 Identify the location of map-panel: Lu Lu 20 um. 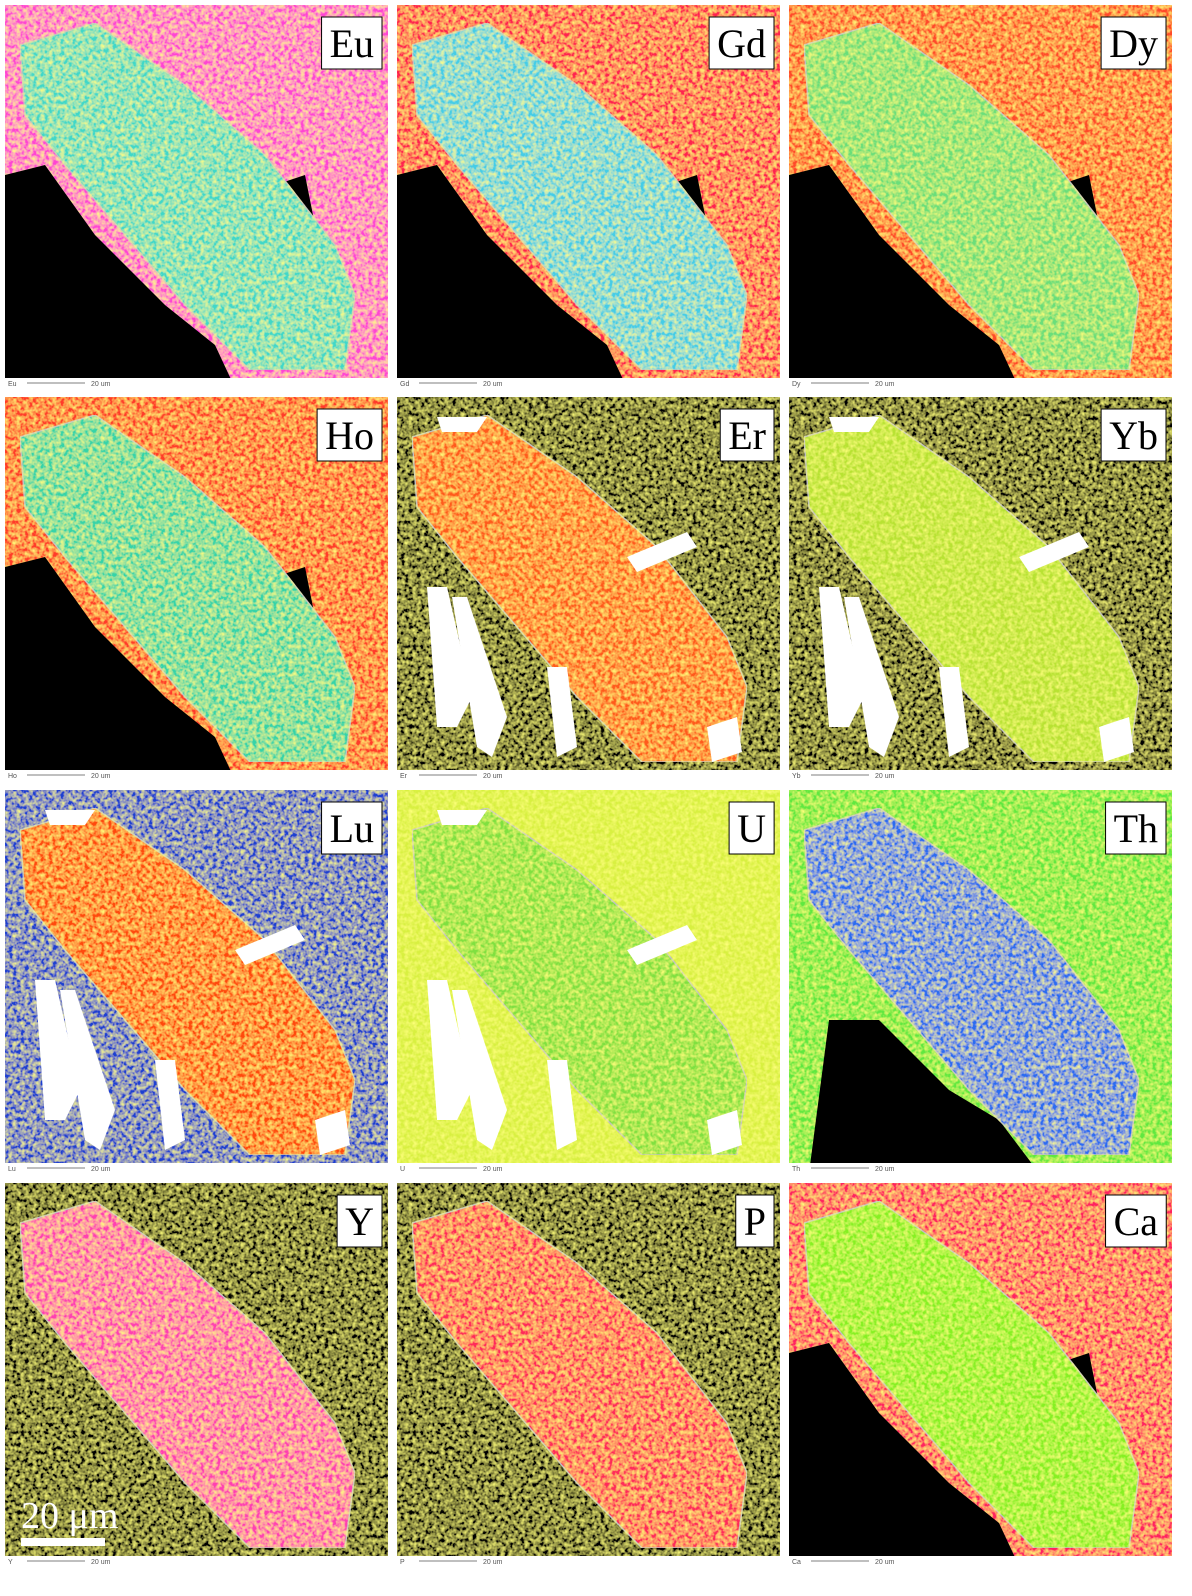
(196, 981).